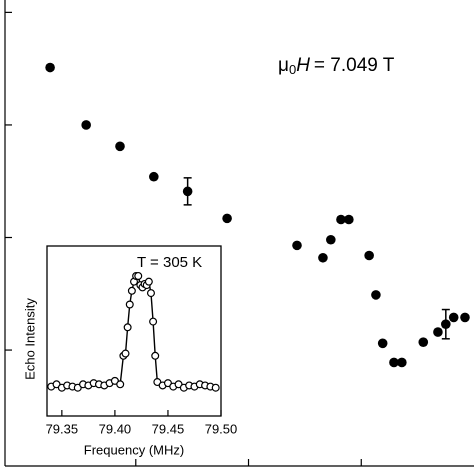 This screenshot has height=474, width=474. I want to click on annotation-symbol: μ, so click(283, 65).